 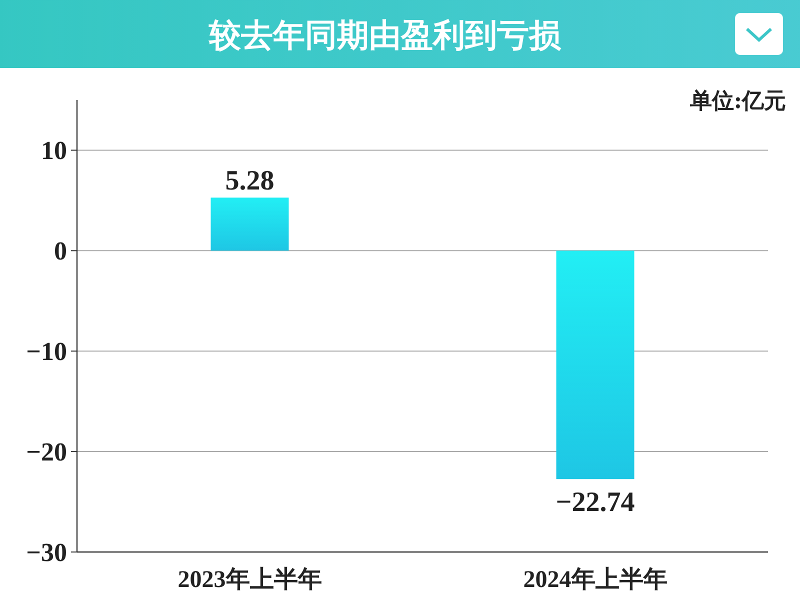 I want to click on x-tick-label: 2023年上半年, so click(x=250, y=579).